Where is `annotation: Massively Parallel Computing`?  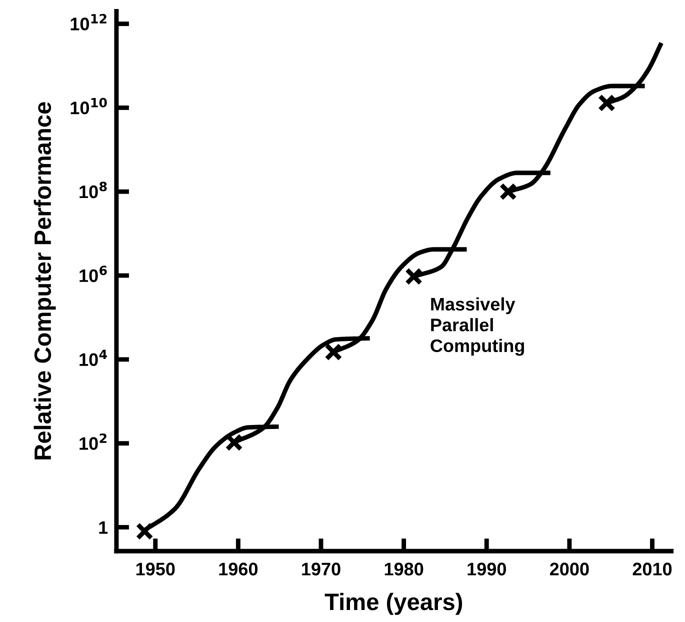 annotation: Massively Parallel Computing is located at coordinates (477, 326).